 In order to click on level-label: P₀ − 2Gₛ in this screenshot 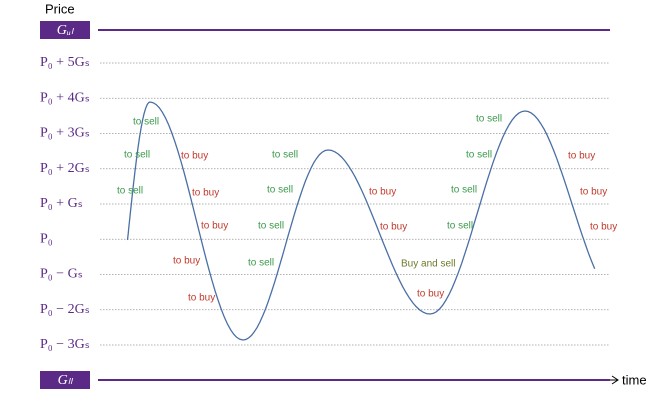, I will do `click(65, 309)`.